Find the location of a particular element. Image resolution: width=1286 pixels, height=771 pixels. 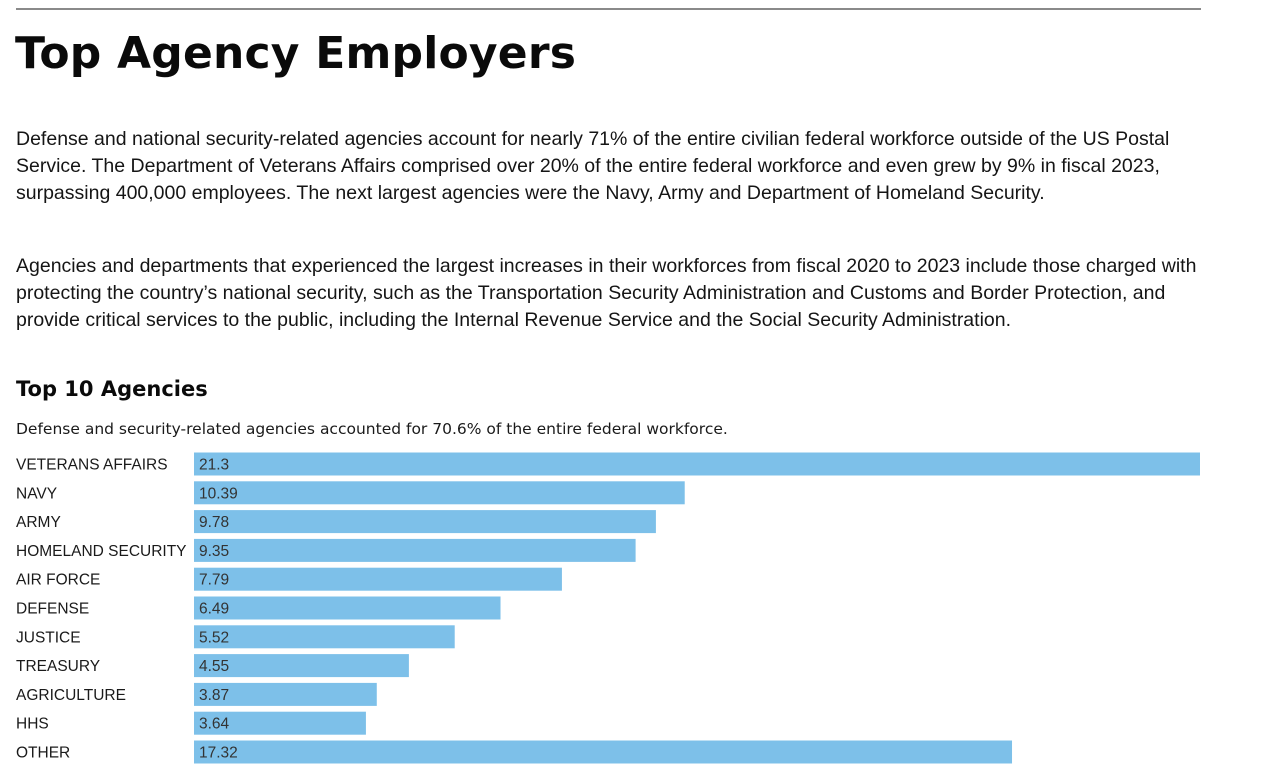

value-label-treasury: 4.55 is located at coordinates (214, 666).